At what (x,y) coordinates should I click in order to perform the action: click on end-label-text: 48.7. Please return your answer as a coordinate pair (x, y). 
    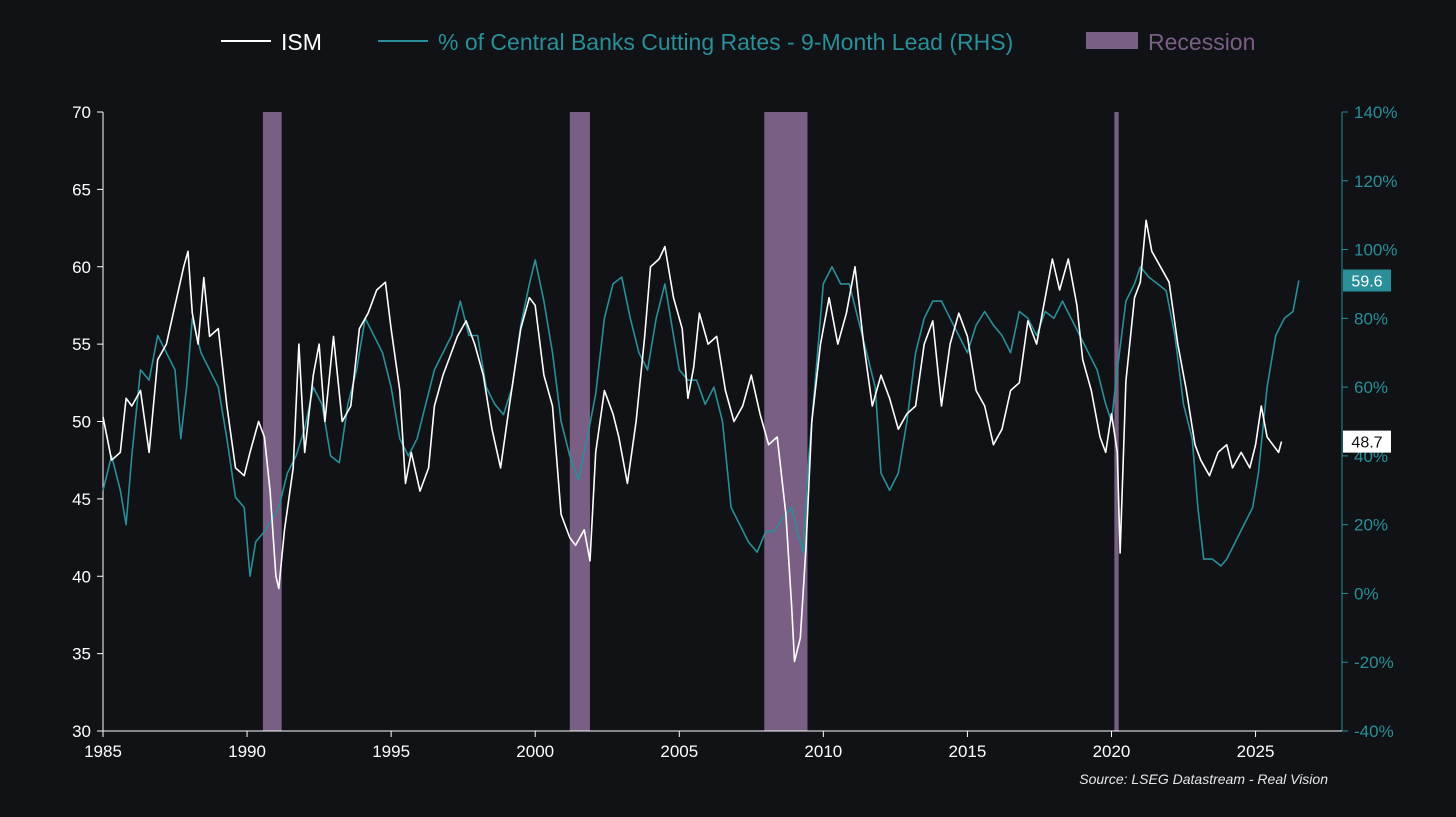
    Looking at the image, I should click on (1366, 443).